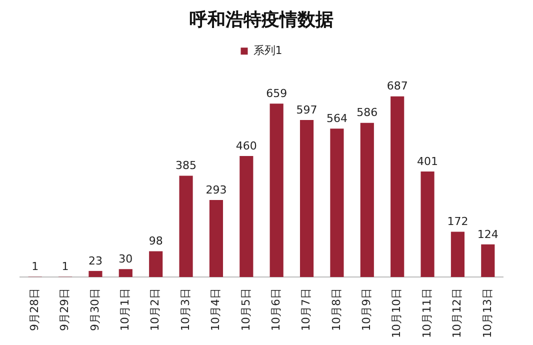 This screenshot has height=345, width=533. What do you see at coordinates (306, 310) in the screenshot?
I see `x-tick-label: 10月7日` at bounding box center [306, 310].